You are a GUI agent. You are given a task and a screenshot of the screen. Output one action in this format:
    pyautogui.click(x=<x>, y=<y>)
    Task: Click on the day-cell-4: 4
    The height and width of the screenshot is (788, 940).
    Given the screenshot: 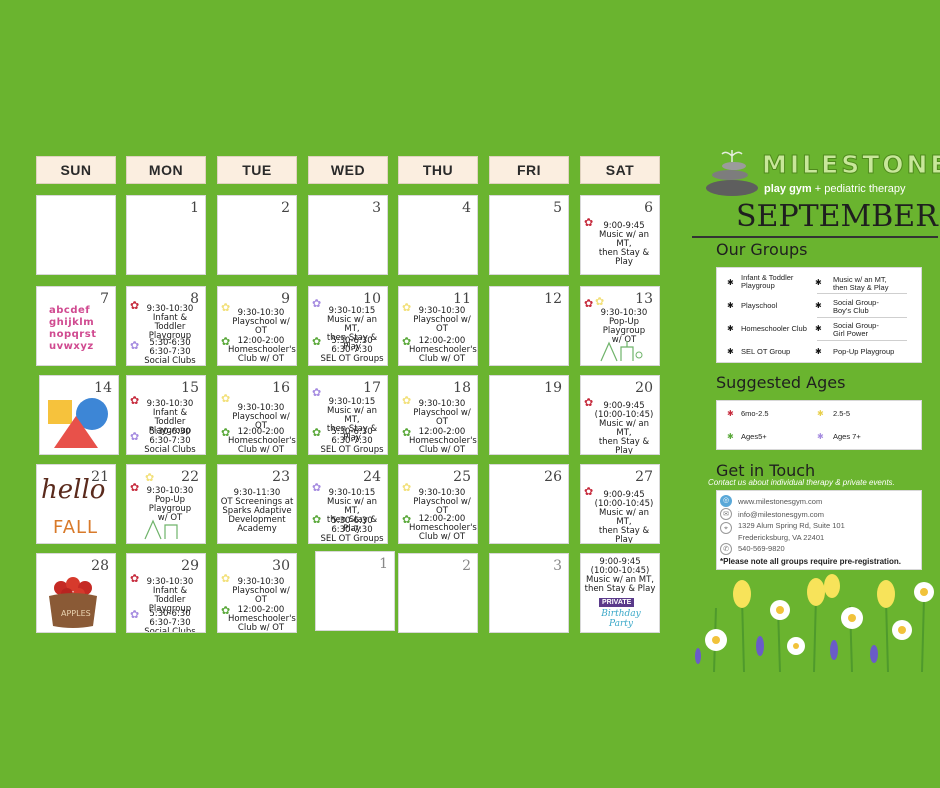 What is the action you would take?
    pyautogui.click(x=438, y=235)
    